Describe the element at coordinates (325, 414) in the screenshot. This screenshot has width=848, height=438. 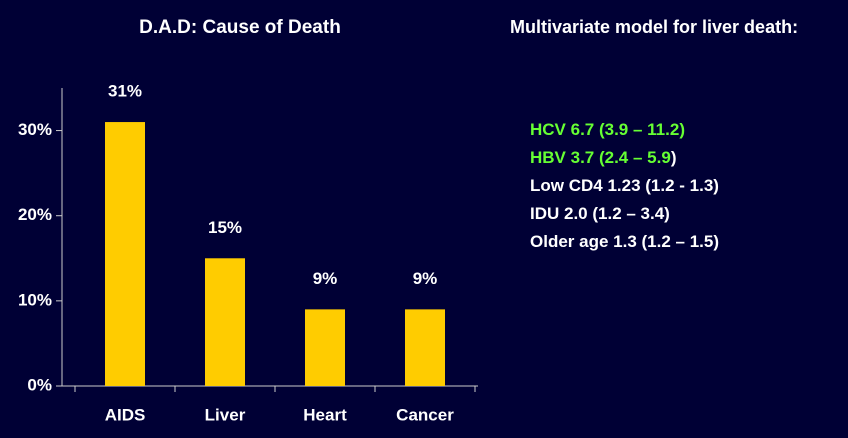
I see `x-tick-label: Heart` at that location.